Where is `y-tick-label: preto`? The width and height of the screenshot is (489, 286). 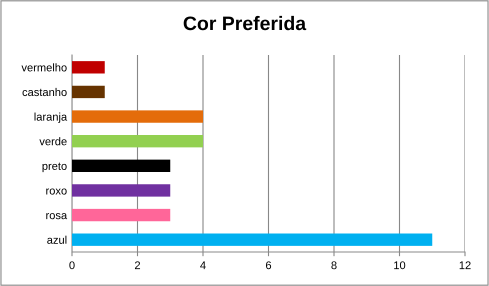
y-tick-label: preto is located at coordinates (54, 167).